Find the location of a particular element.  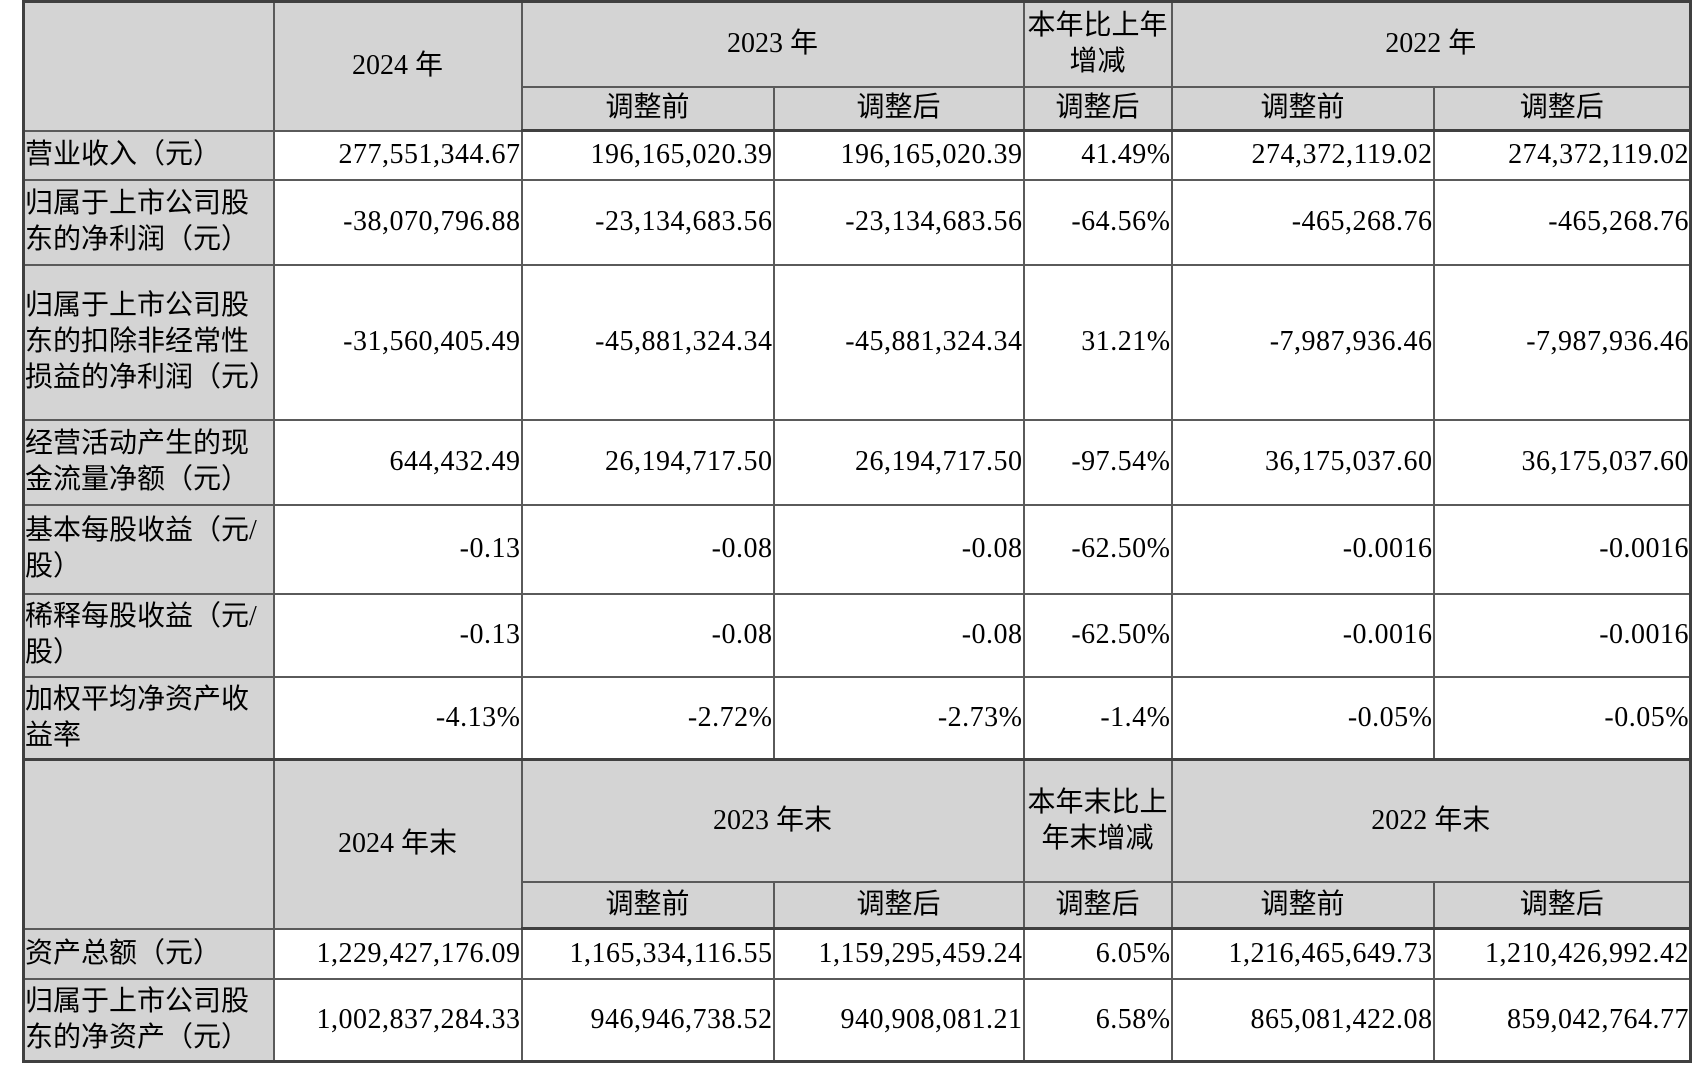

value-cell: 1,229,427,176.09 is located at coordinates (397, 953).